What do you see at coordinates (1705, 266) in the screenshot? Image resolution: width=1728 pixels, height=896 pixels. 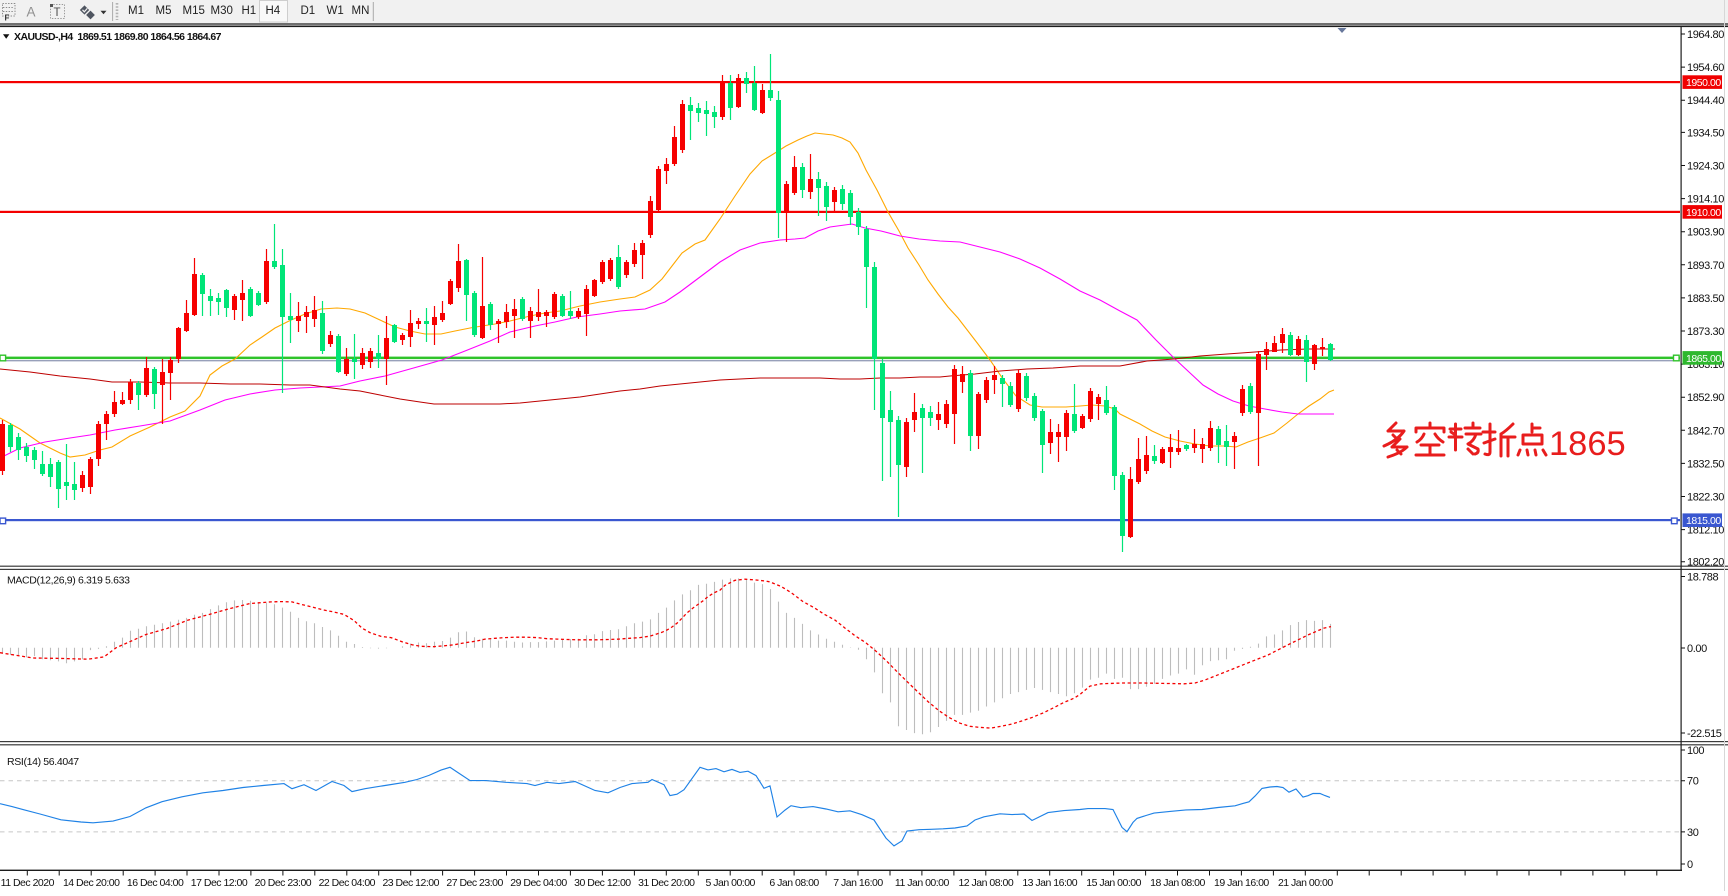 I see `svg-text: 1893.70` at bounding box center [1705, 266].